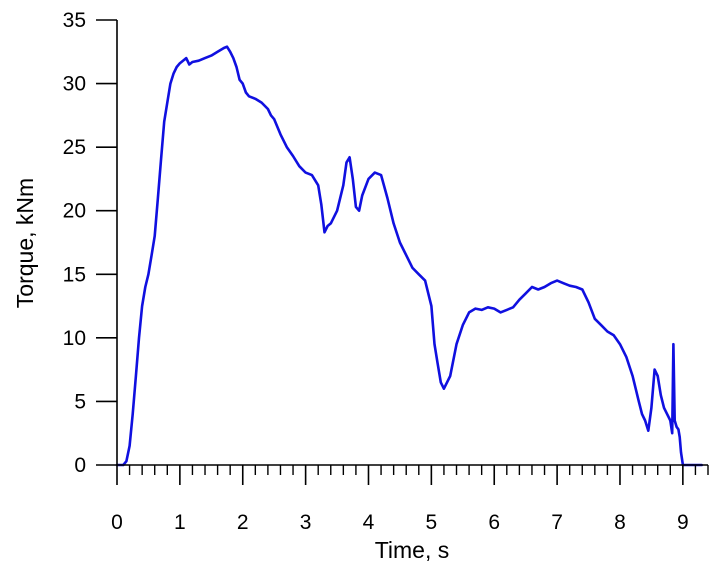 The image size is (716, 570). I want to click on x-tick-label: 8, so click(620, 522).